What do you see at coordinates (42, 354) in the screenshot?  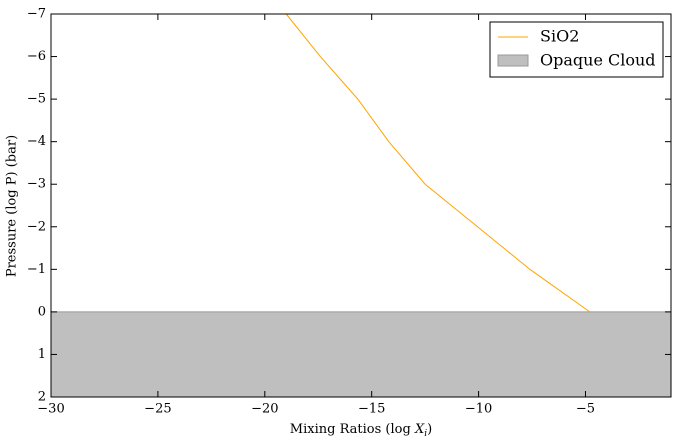 I see `y-tick-label: 1` at bounding box center [42, 354].